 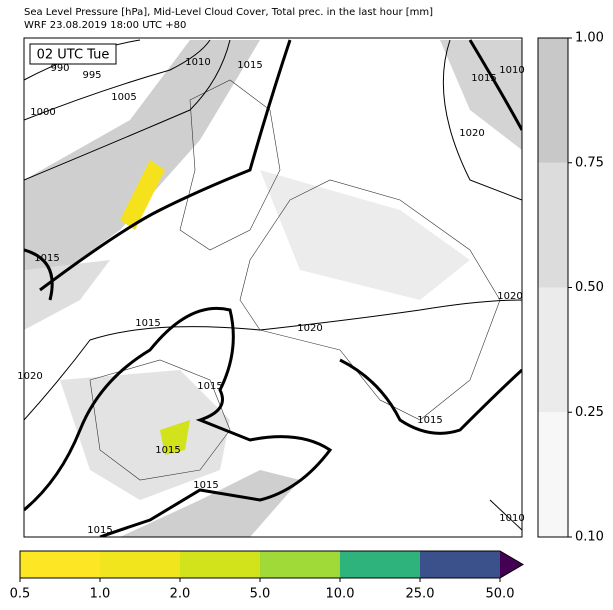 I want to click on cloud-colorbar: 0.10 0.25 0.50 0.75 1.00, so click(x=570, y=288).